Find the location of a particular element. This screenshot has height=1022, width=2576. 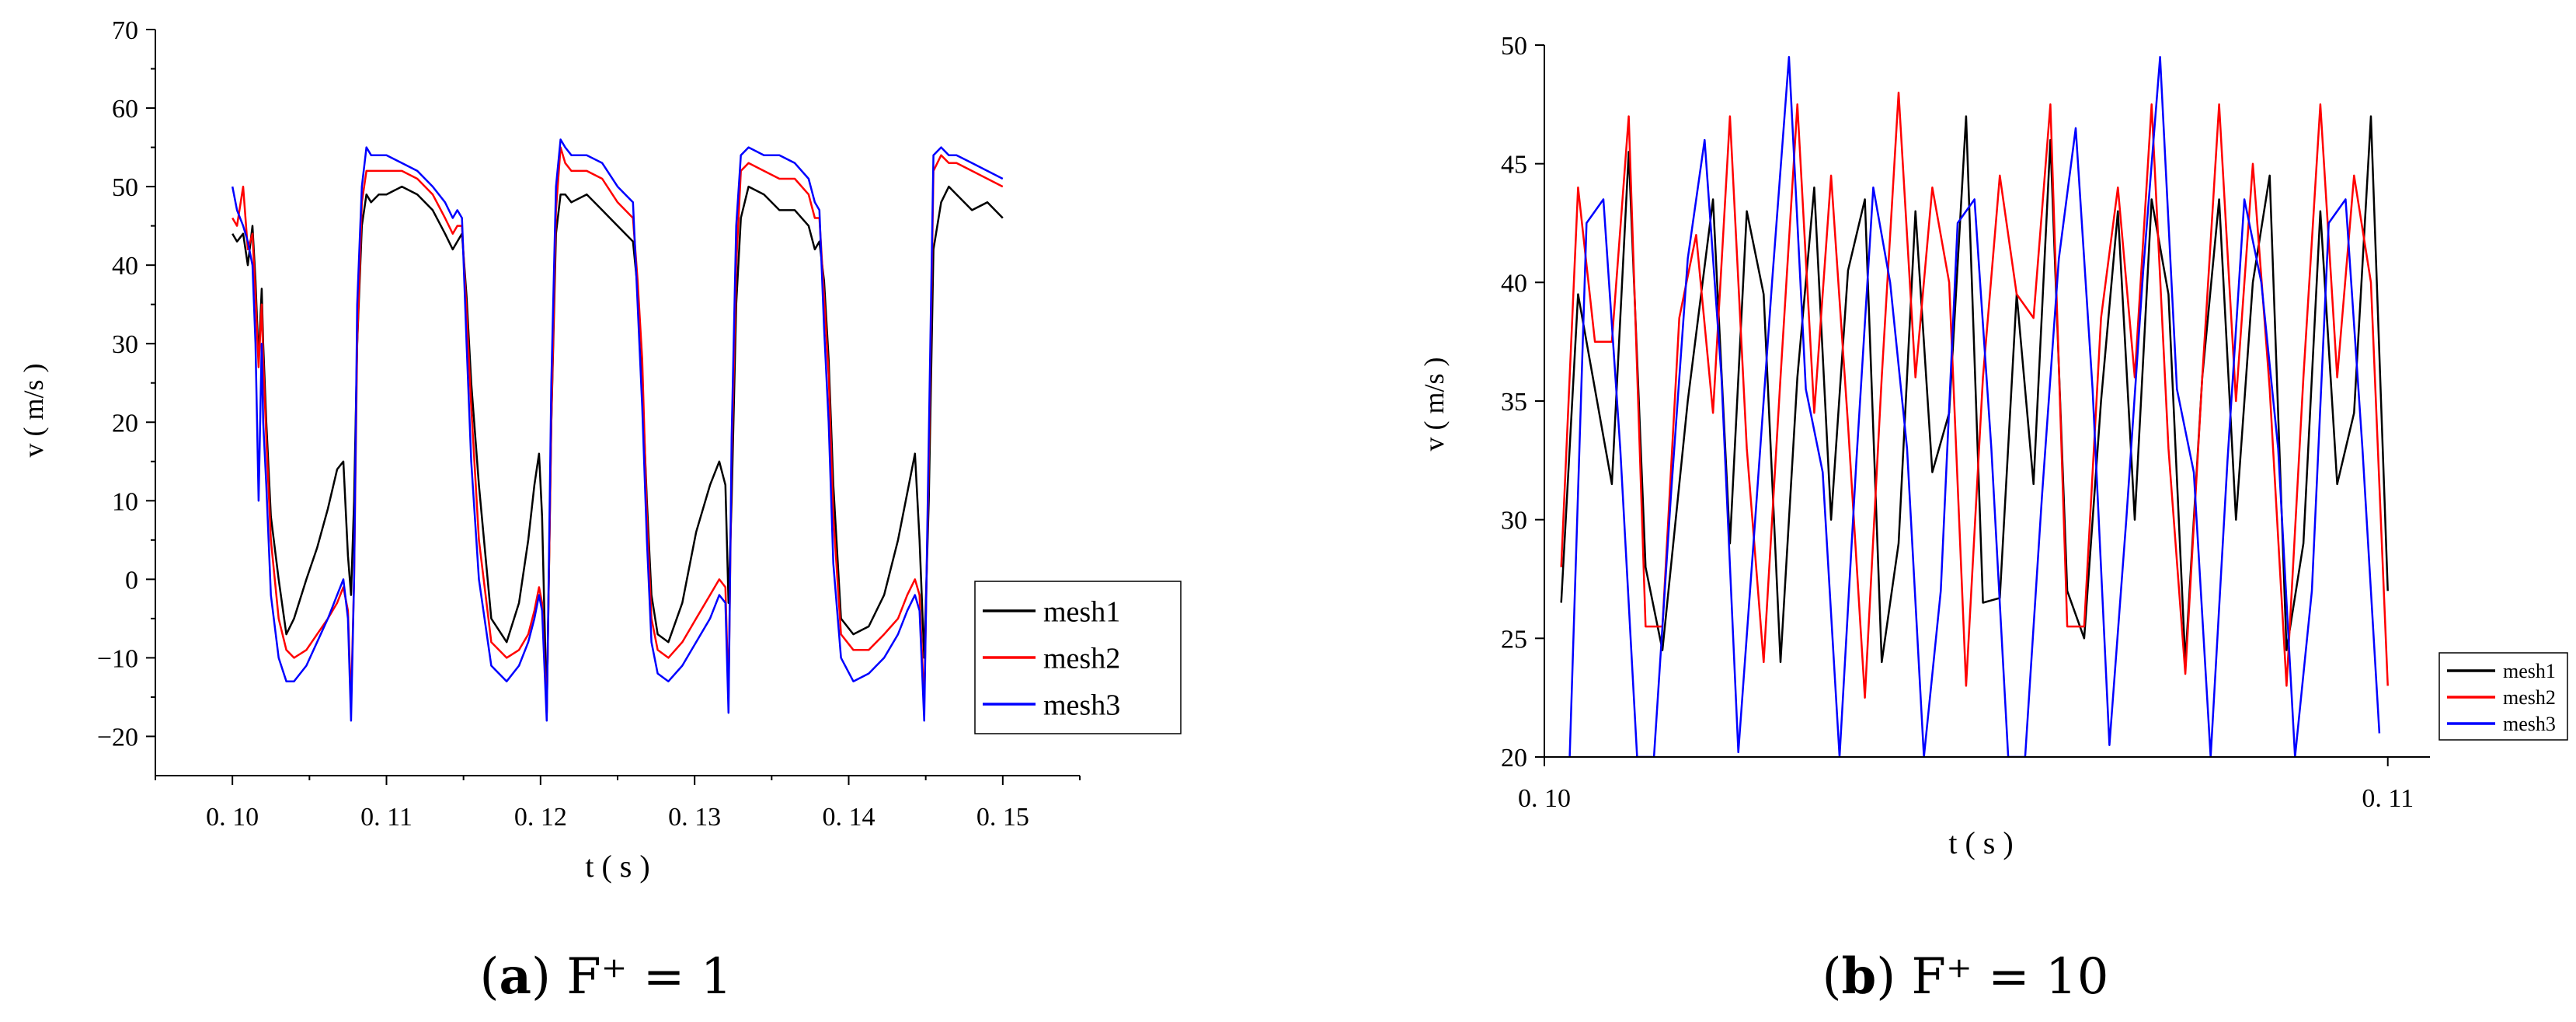

caption-b: (b) F⁺ = 10 is located at coordinates (1965, 976).